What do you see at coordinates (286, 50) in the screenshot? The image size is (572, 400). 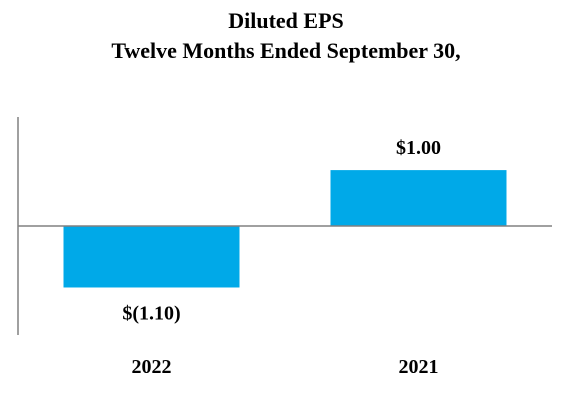 I see `chart-subtitle: Twelve Months Ended September 30,` at bounding box center [286, 50].